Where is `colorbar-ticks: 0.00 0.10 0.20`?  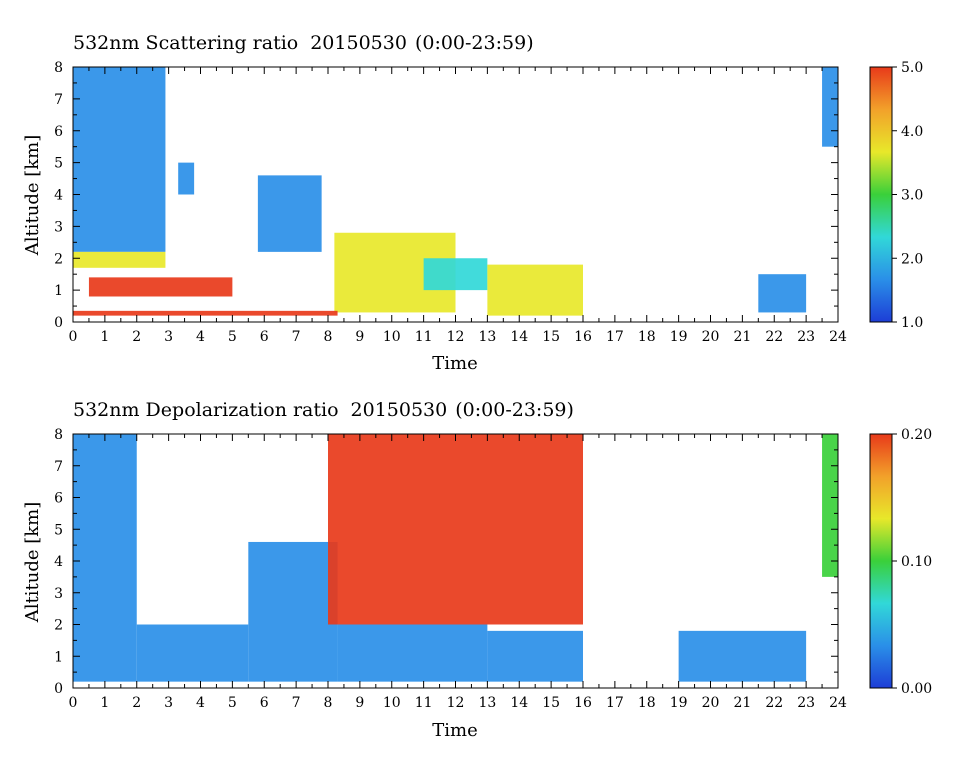 colorbar-ticks: 0.00 0.10 0.20 is located at coordinates (912, 562).